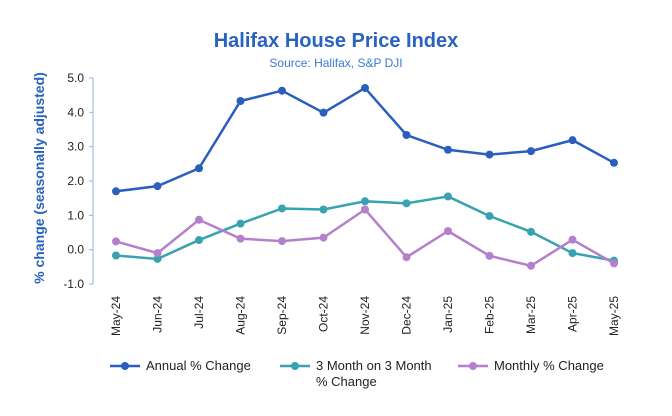 The height and width of the screenshot is (416, 672). What do you see at coordinates (295, 366) in the screenshot?
I see `legend-marker-3-month-on-3-month-change` at bounding box center [295, 366].